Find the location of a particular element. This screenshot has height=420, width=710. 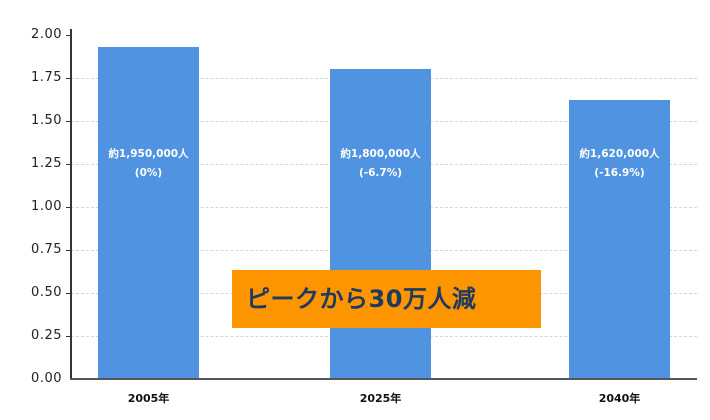

bar-2005 is located at coordinates (148, 213).